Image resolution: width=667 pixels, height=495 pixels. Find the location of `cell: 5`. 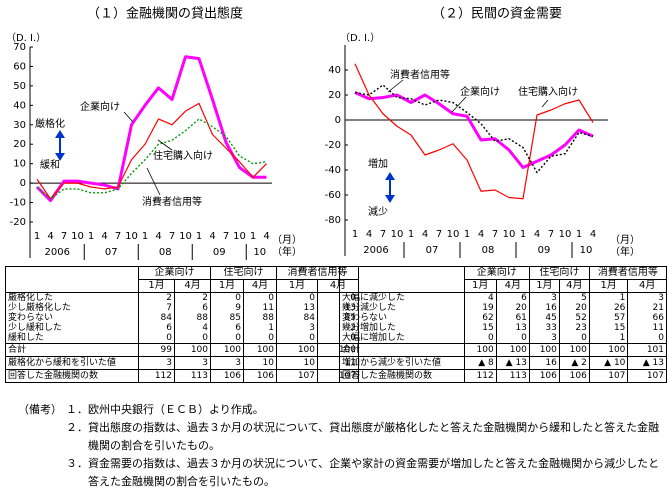

cell: 5 is located at coordinates (574, 297).